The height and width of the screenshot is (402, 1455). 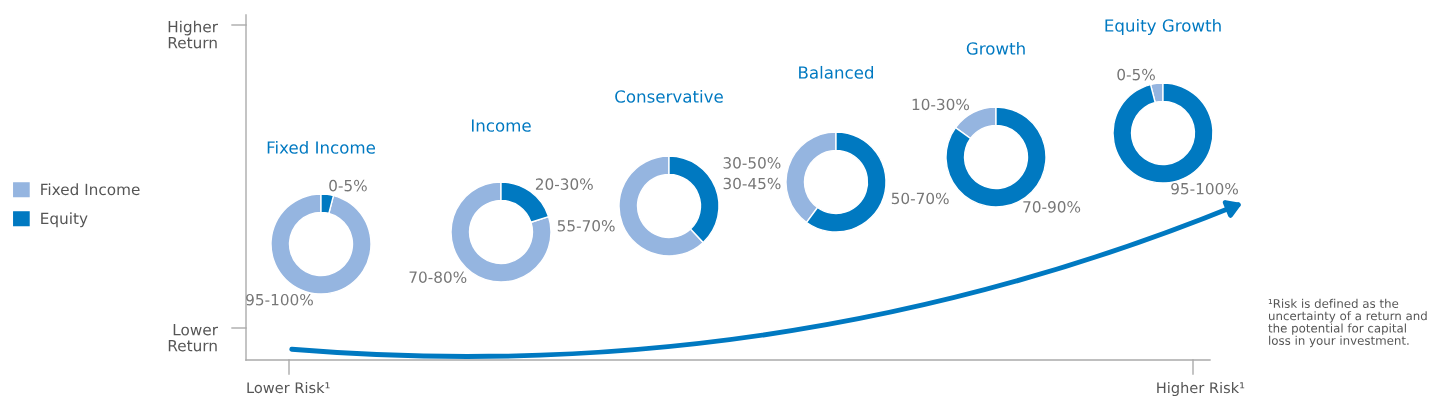 What do you see at coordinates (193, 34) in the screenshot?
I see `text: Higher Return` at bounding box center [193, 34].